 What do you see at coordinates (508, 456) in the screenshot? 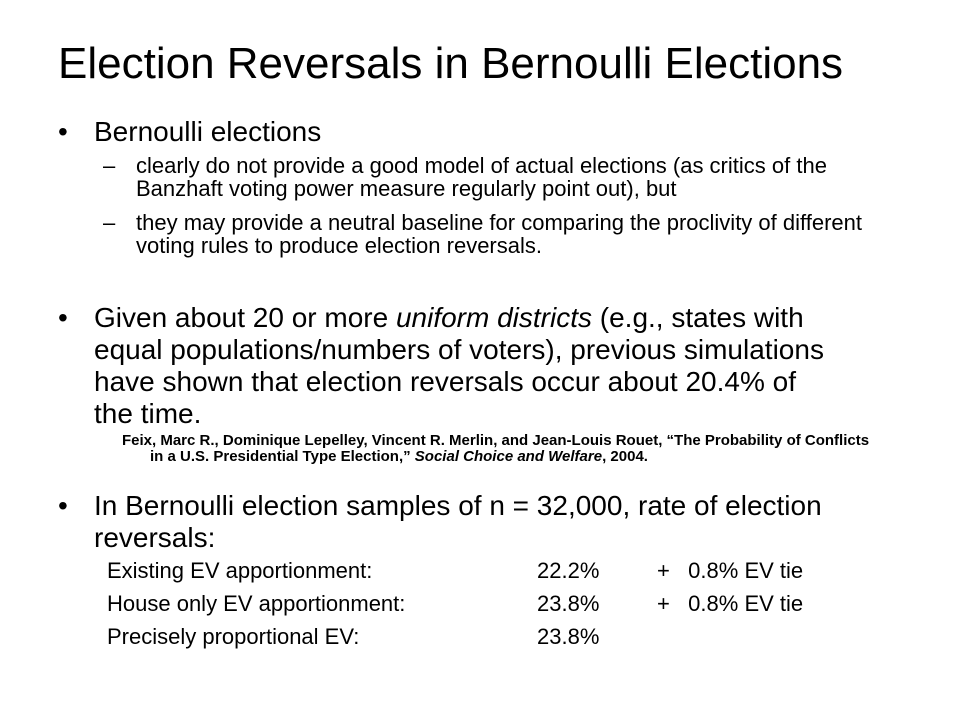
I see `citation-journal: Social Choice and Welfare` at bounding box center [508, 456].